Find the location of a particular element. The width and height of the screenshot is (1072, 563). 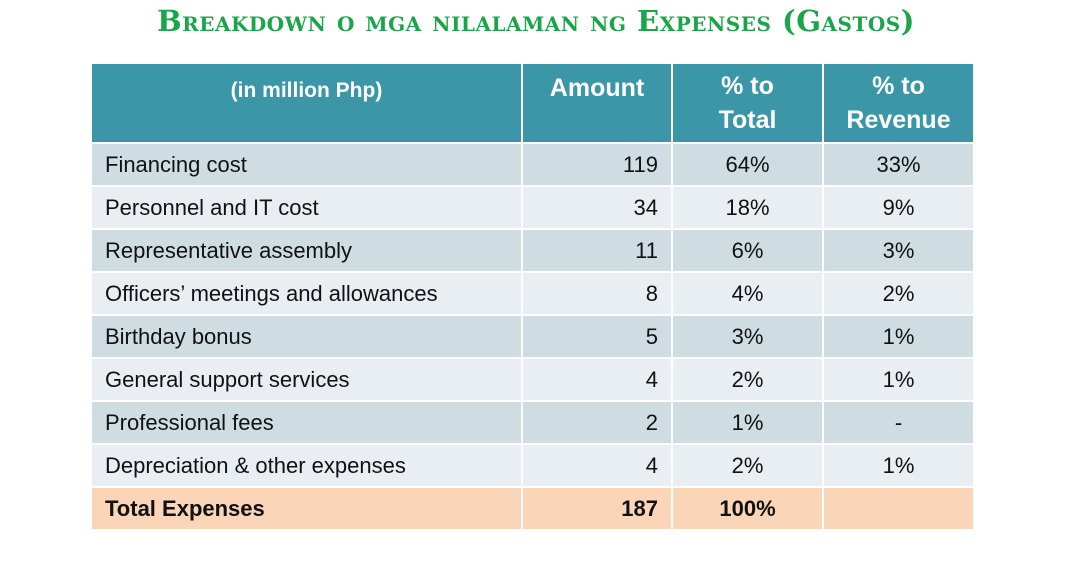

row-pct-total: 1% is located at coordinates (747, 422).